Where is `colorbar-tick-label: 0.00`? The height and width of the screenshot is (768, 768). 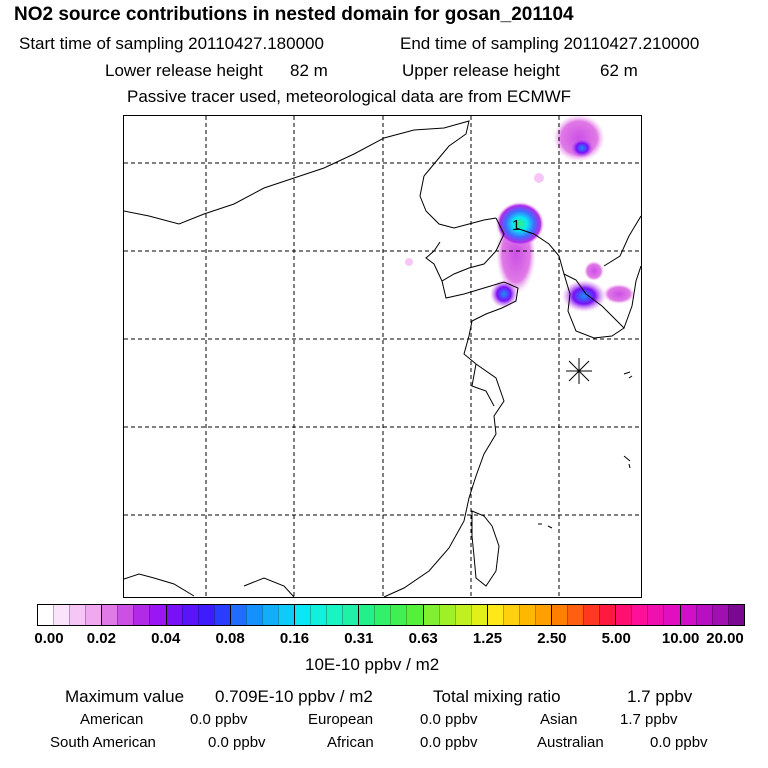 colorbar-tick-label: 0.00 is located at coordinates (49, 638).